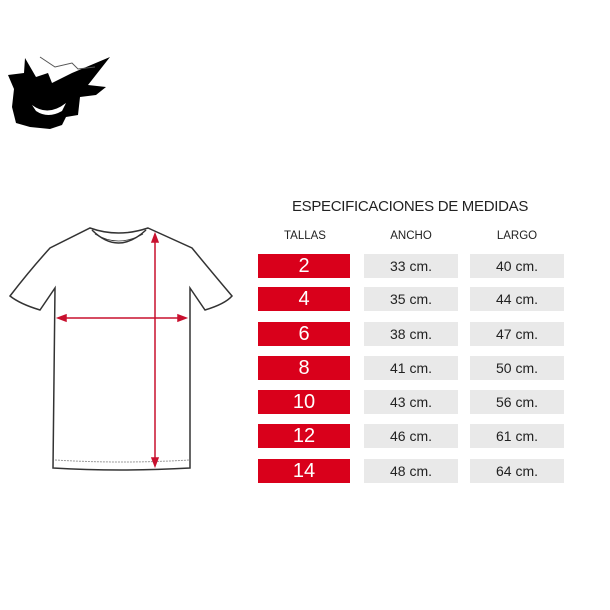 This screenshot has height=610, width=610. What do you see at coordinates (411, 402) in the screenshot?
I see `cell-ancho: 43 cm.` at bounding box center [411, 402].